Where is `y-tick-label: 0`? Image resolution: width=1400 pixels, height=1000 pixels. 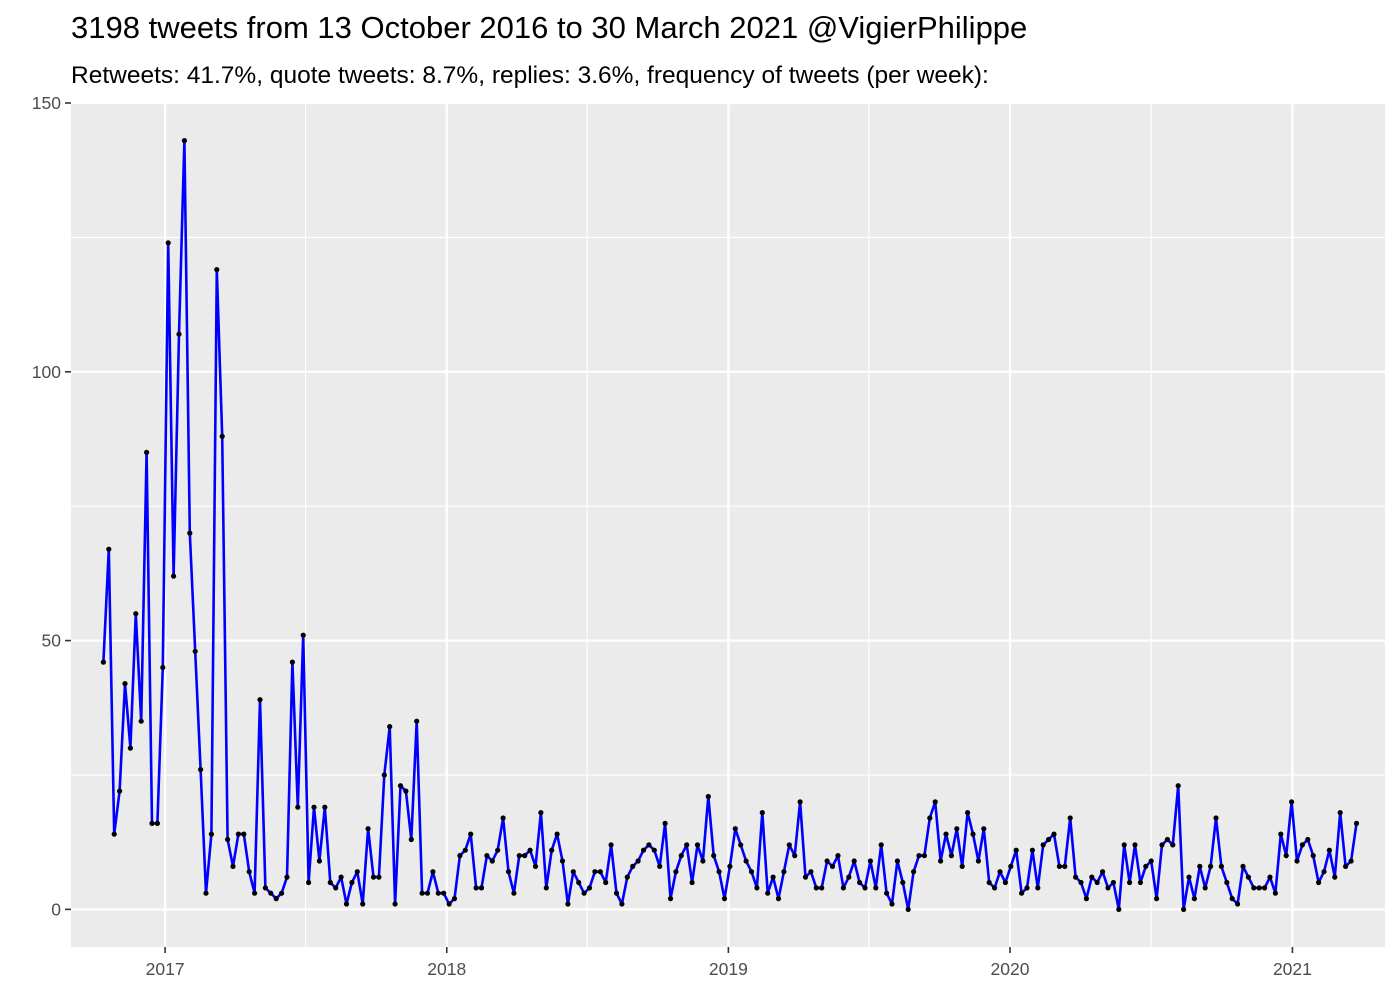
y-tick-label: 0 is located at coordinates (56, 909).